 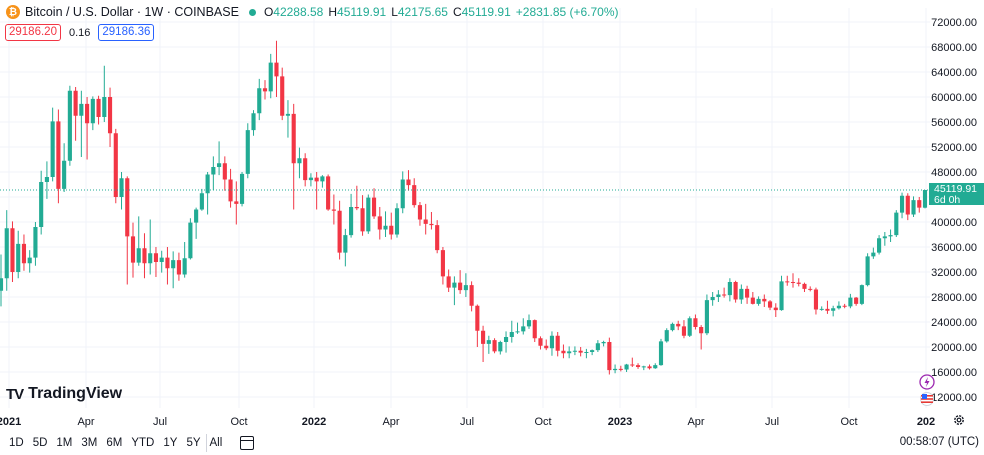 I want to click on tf-1m: 1M, so click(x=64, y=443).